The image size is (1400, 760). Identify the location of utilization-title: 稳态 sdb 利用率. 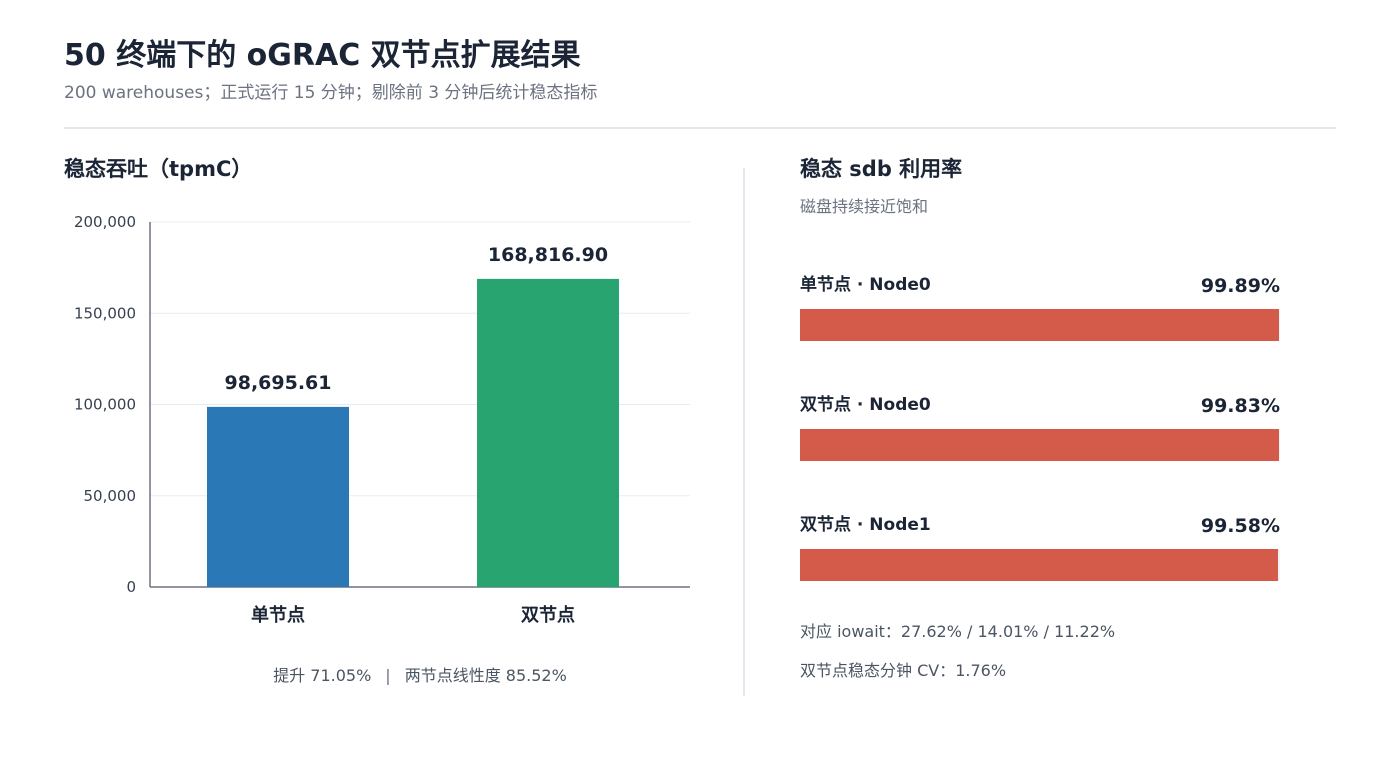
(881, 169).